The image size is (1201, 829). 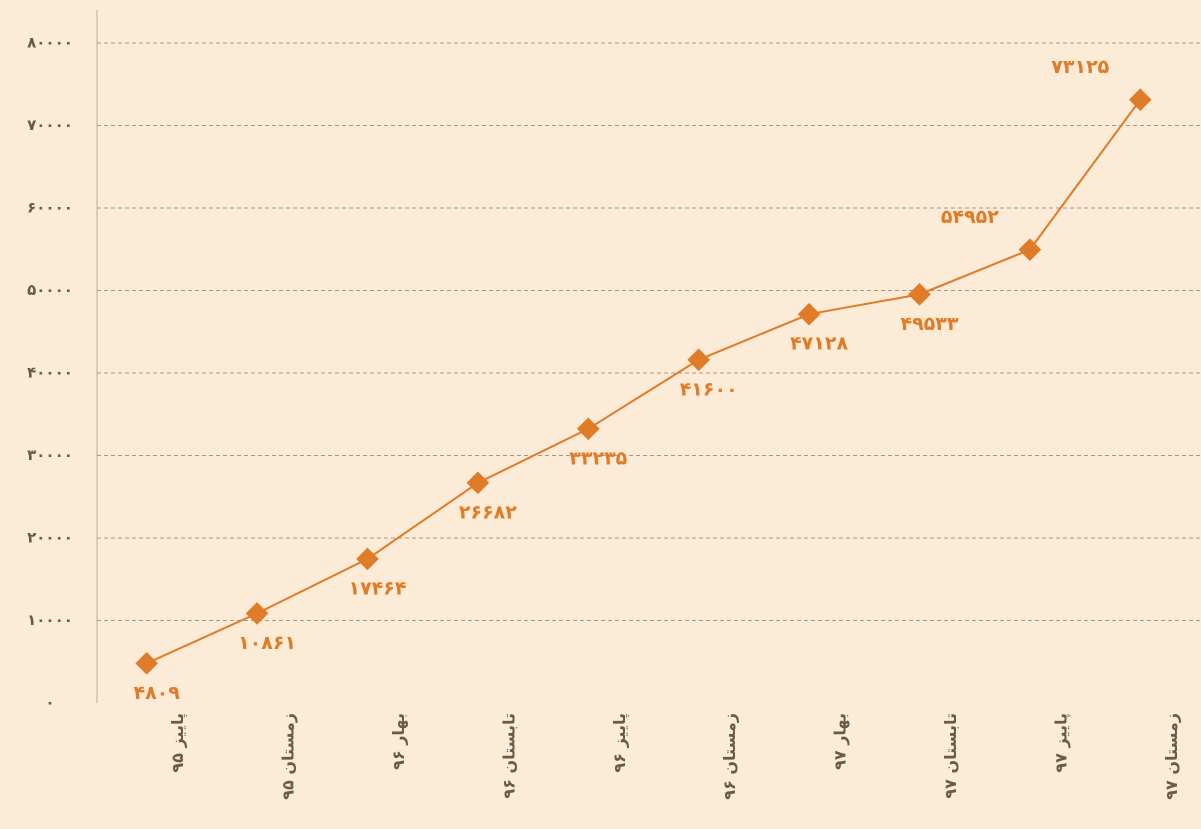 What do you see at coordinates (377, 588) in the screenshot?
I see `data-label: ۱۷۴۶۴` at bounding box center [377, 588].